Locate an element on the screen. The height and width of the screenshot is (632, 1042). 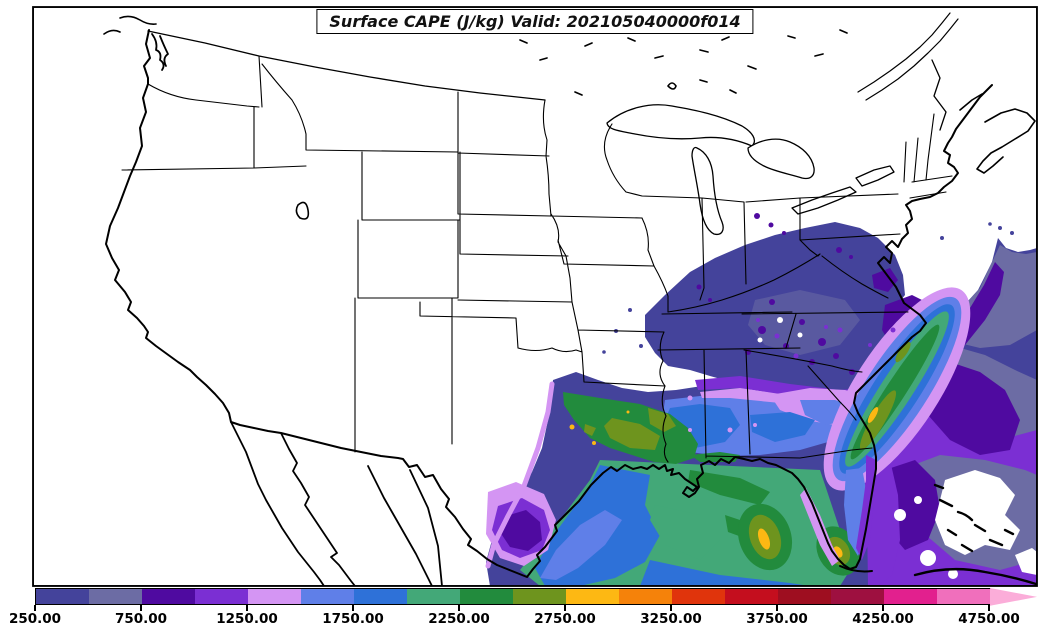
florida-keys is located at coordinates (856, 569).